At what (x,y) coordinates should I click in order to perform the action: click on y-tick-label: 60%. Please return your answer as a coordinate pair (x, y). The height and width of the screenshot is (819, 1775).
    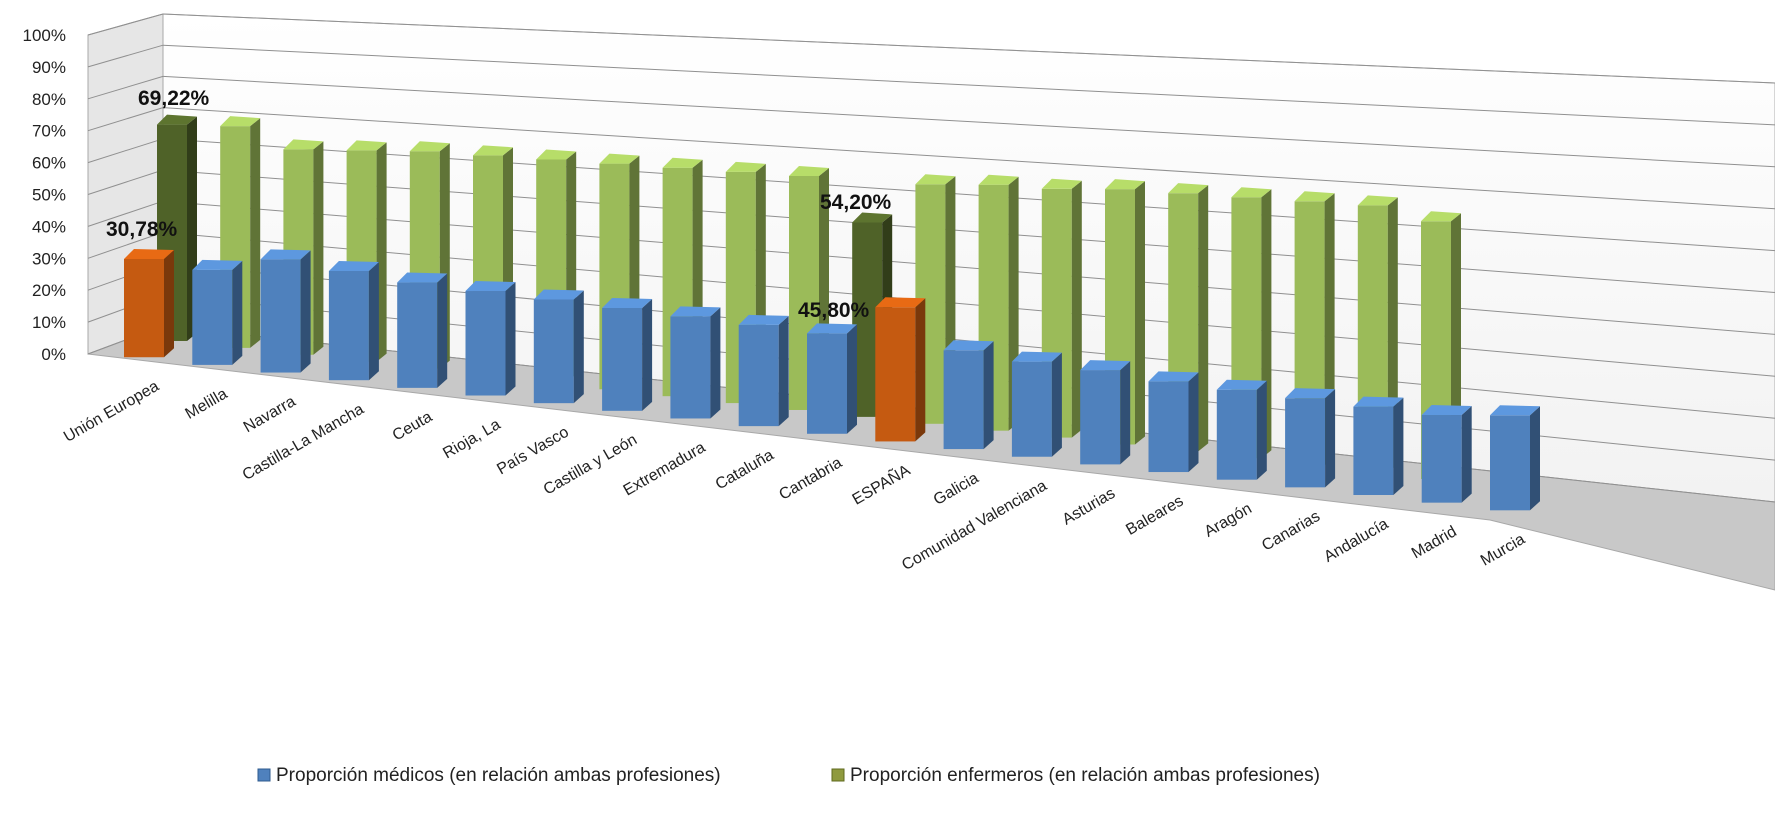
    Looking at the image, I should click on (49, 163).